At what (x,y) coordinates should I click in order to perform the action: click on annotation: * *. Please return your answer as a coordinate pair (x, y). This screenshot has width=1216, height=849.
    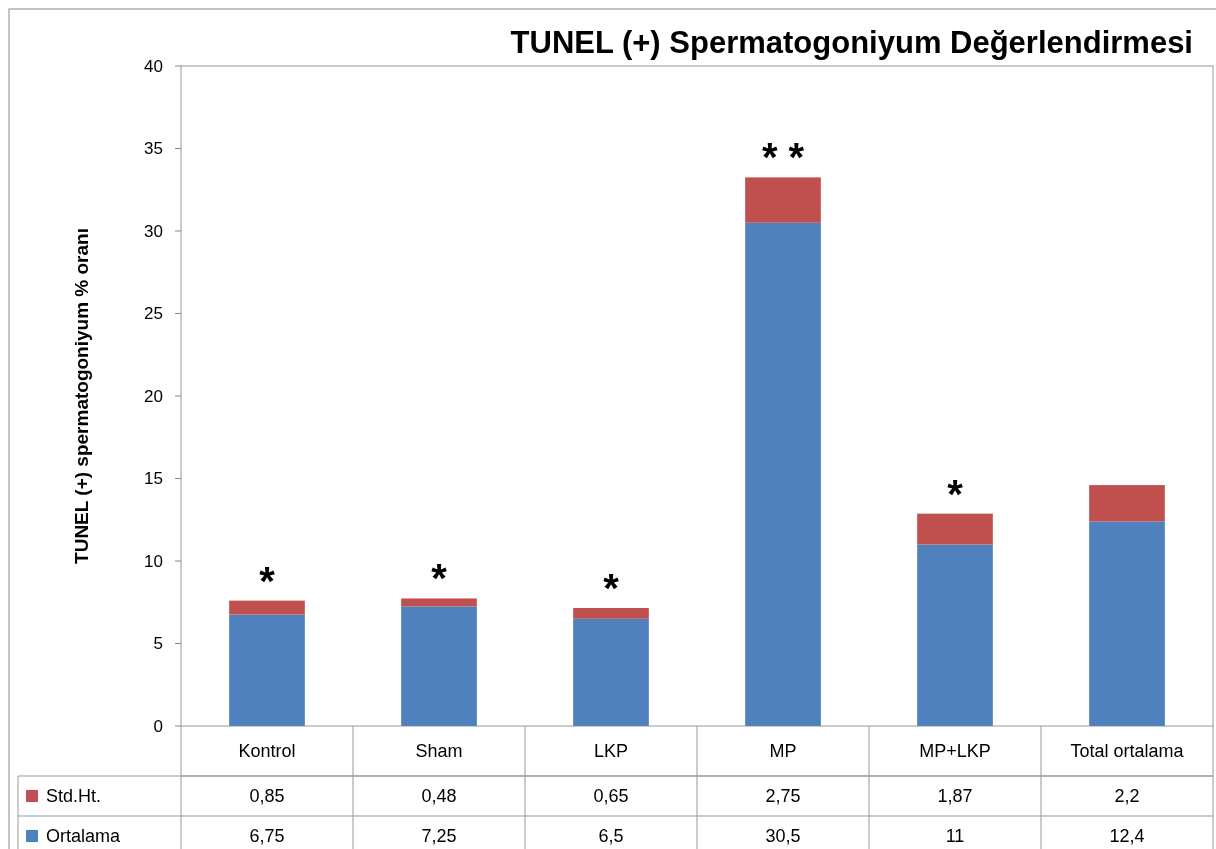
    Looking at the image, I should click on (783, 157).